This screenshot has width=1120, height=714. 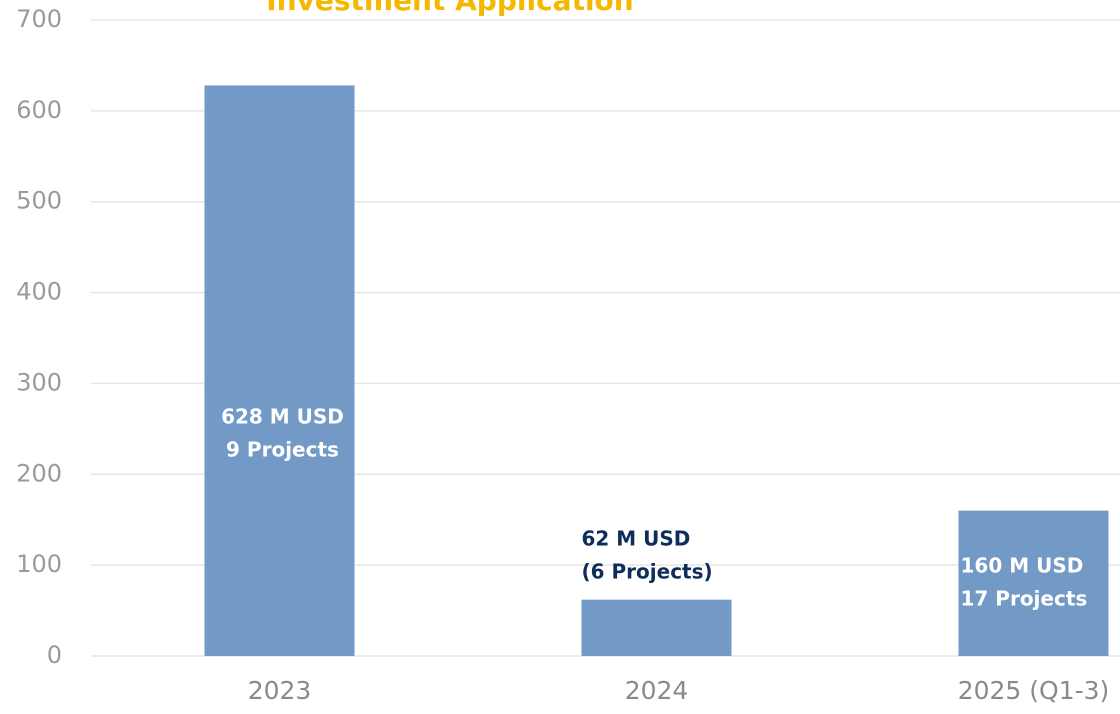 I want to click on y-tick-label: 0, so click(x=54, y=655).